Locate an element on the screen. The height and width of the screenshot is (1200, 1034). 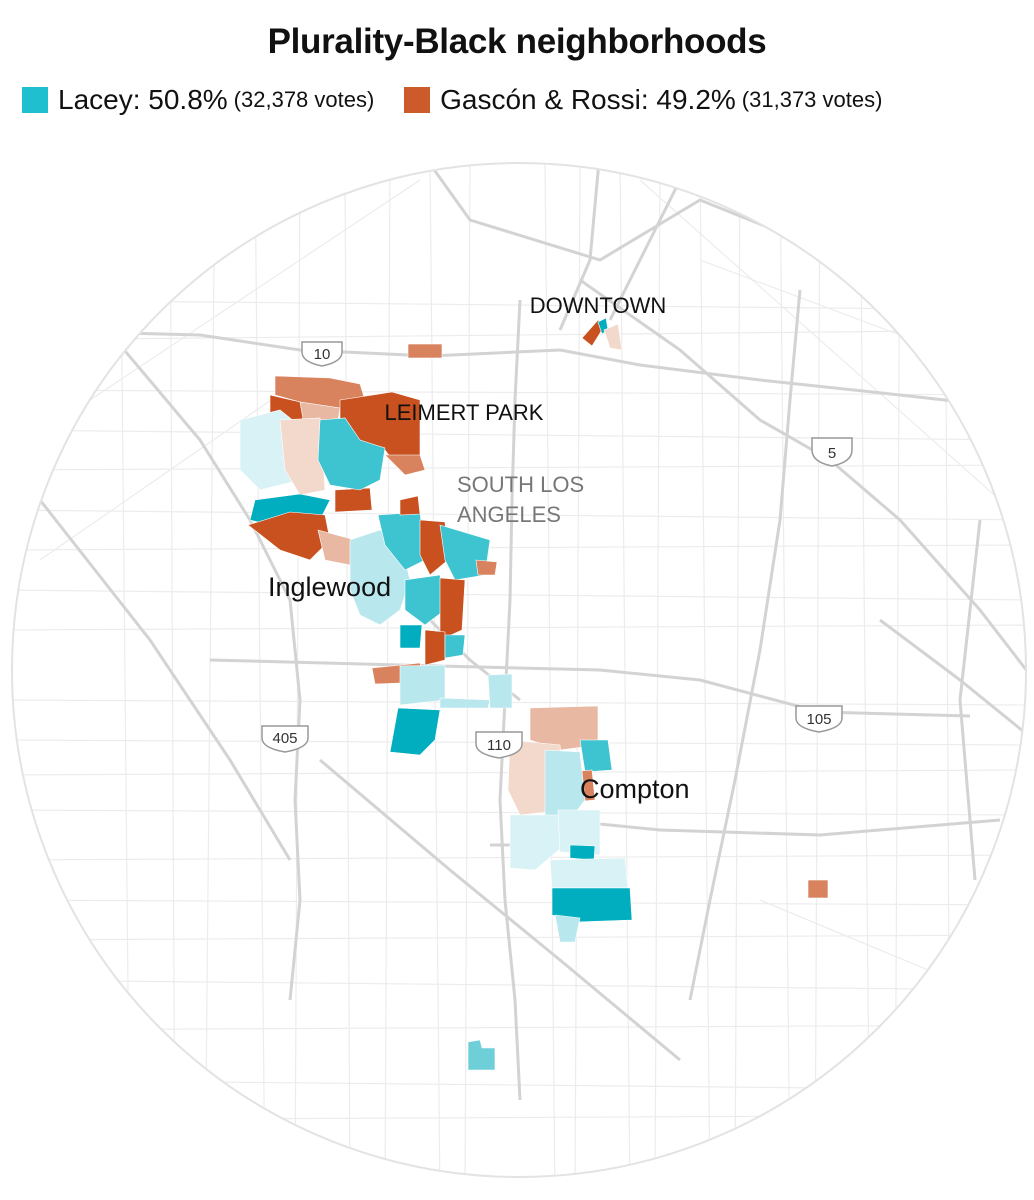
shield-label-i405: 405 is located at coordinates (284, 738).